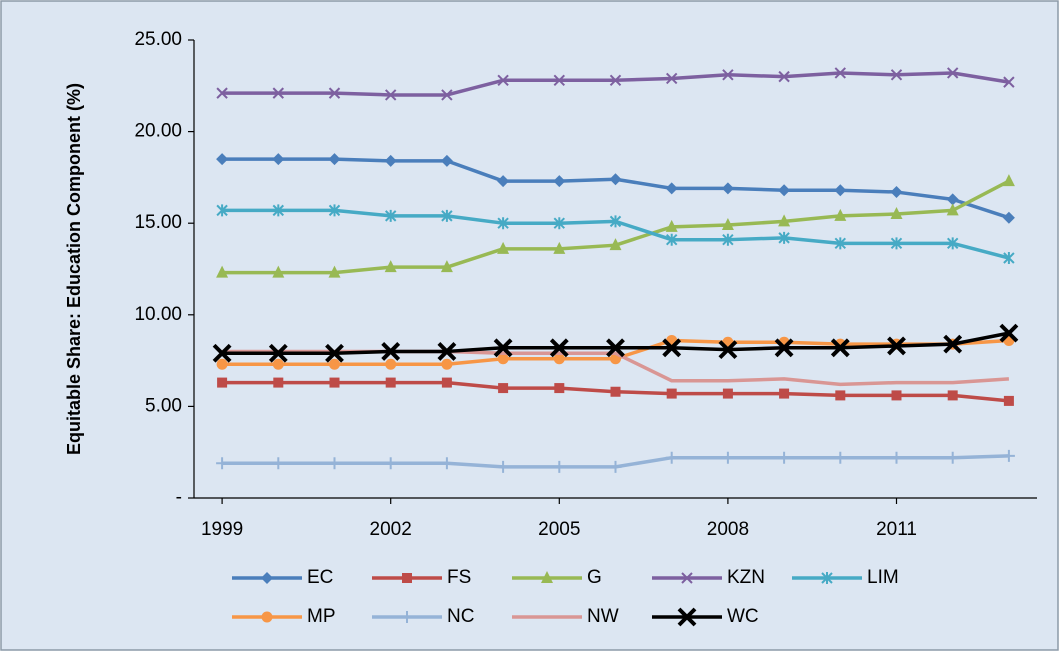  Describe the element at coordinates (158, 39) in the screenshot. I see `y-tick-label: 25.00` at that location.